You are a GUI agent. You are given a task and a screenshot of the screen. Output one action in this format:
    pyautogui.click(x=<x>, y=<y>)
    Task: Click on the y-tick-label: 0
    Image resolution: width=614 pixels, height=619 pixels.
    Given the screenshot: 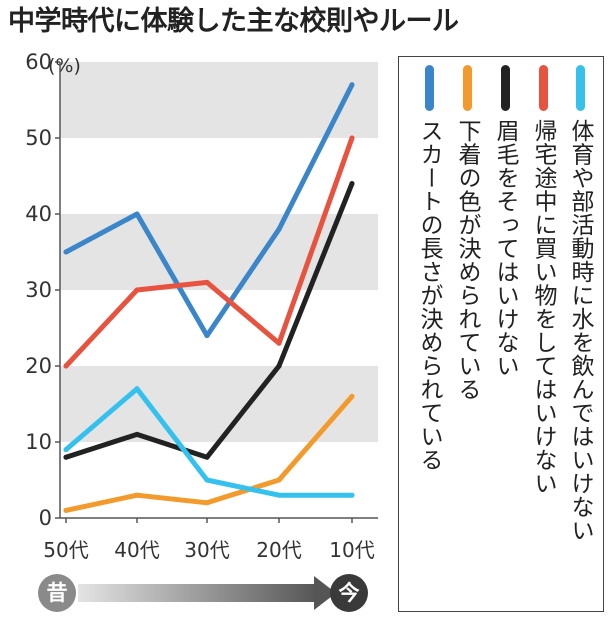 What is the action you would take?
    pyautogui.click(x=45, y=518)
    